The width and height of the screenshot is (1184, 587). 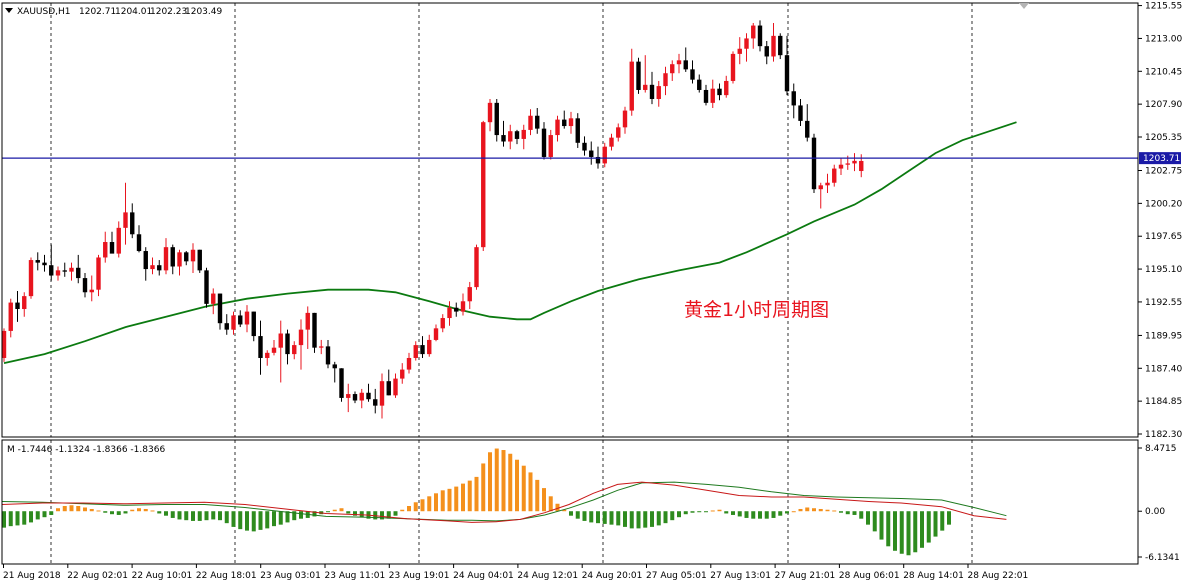 What do you see at coordinates (1160, 158) in the screenshot?
I see `current-price-tag-bg` at bounding box center [1160, 158].